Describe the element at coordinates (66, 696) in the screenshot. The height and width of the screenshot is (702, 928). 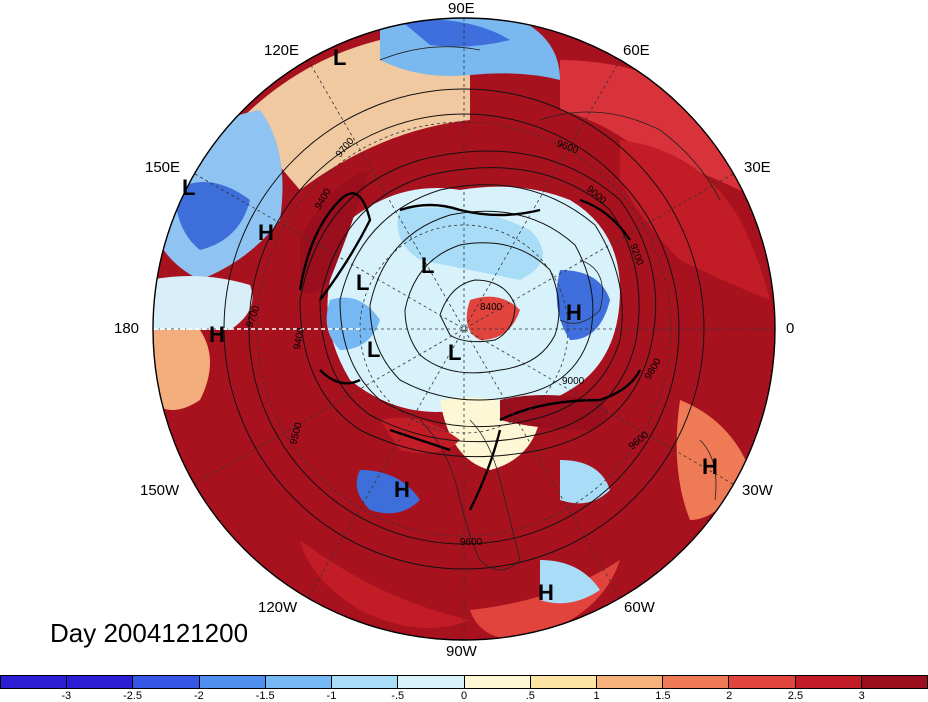
I see `colorbar-tick-label: -3` at that location.